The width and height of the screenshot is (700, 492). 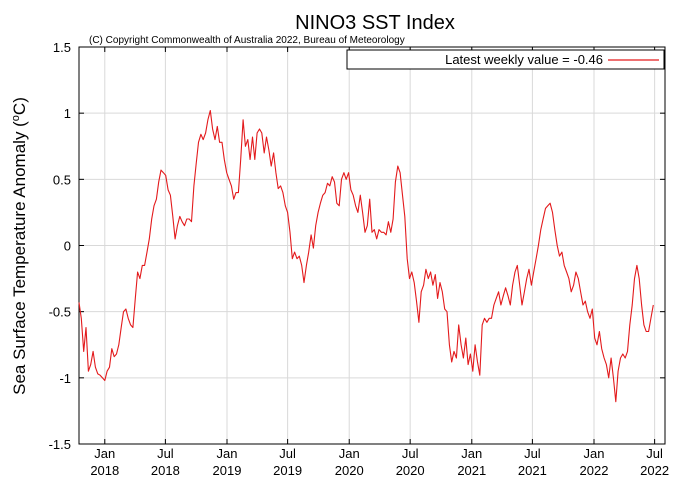 I want to click on y-tick-label: 1.5, so click(x=62, y=47).